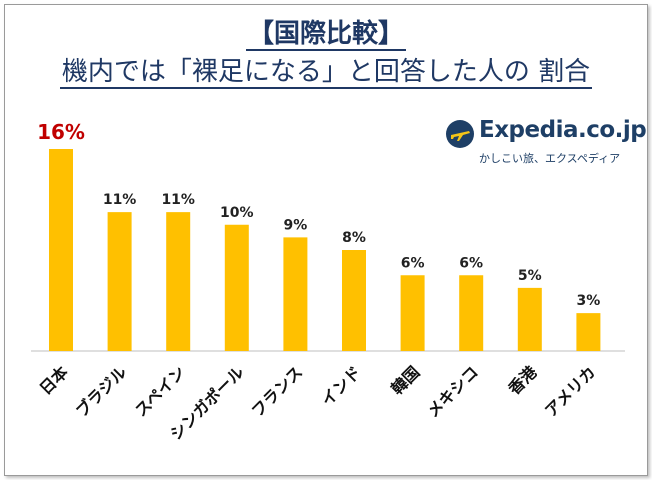 Image resolution: width=652 pixels, height=480 pixels. Describe the element at coordinates (530, 276) in the screenshot. I see `data-label-8: 5%` at that location.